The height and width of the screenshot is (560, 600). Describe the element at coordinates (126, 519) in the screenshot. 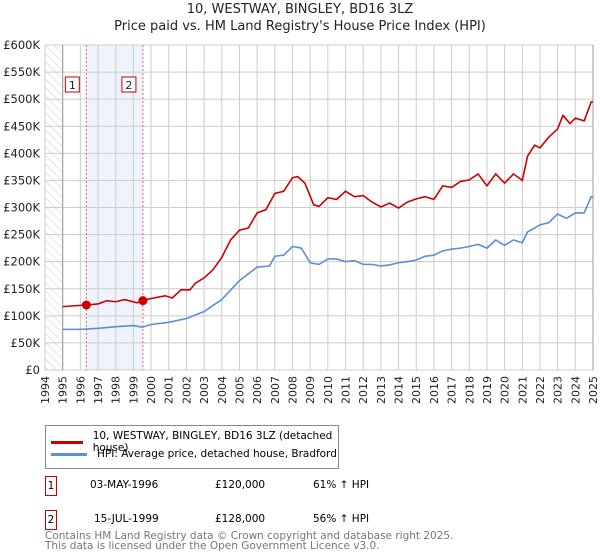

I see `transaction-date: 15-JUL-1999` at that location.